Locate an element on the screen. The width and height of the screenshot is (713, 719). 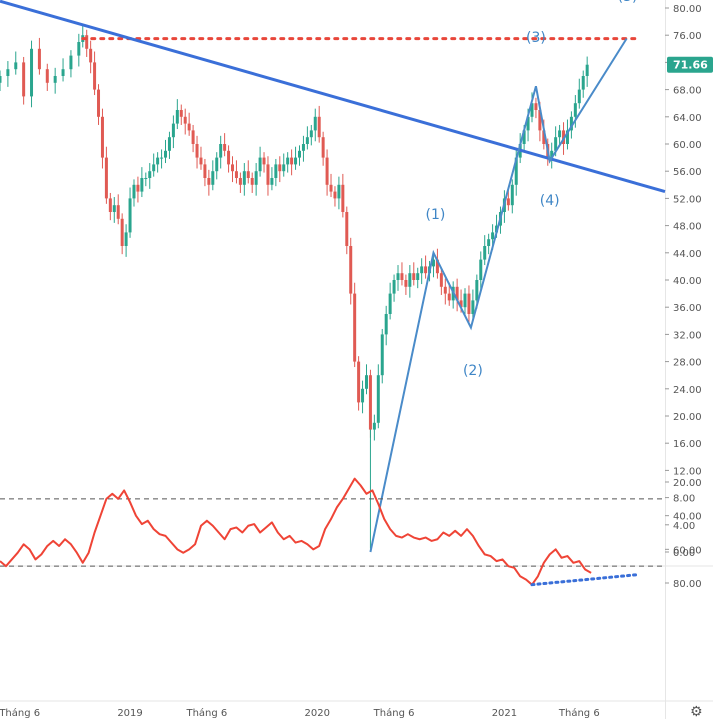
price-tick-label: 24.00 is located at coordinates (687, 390).